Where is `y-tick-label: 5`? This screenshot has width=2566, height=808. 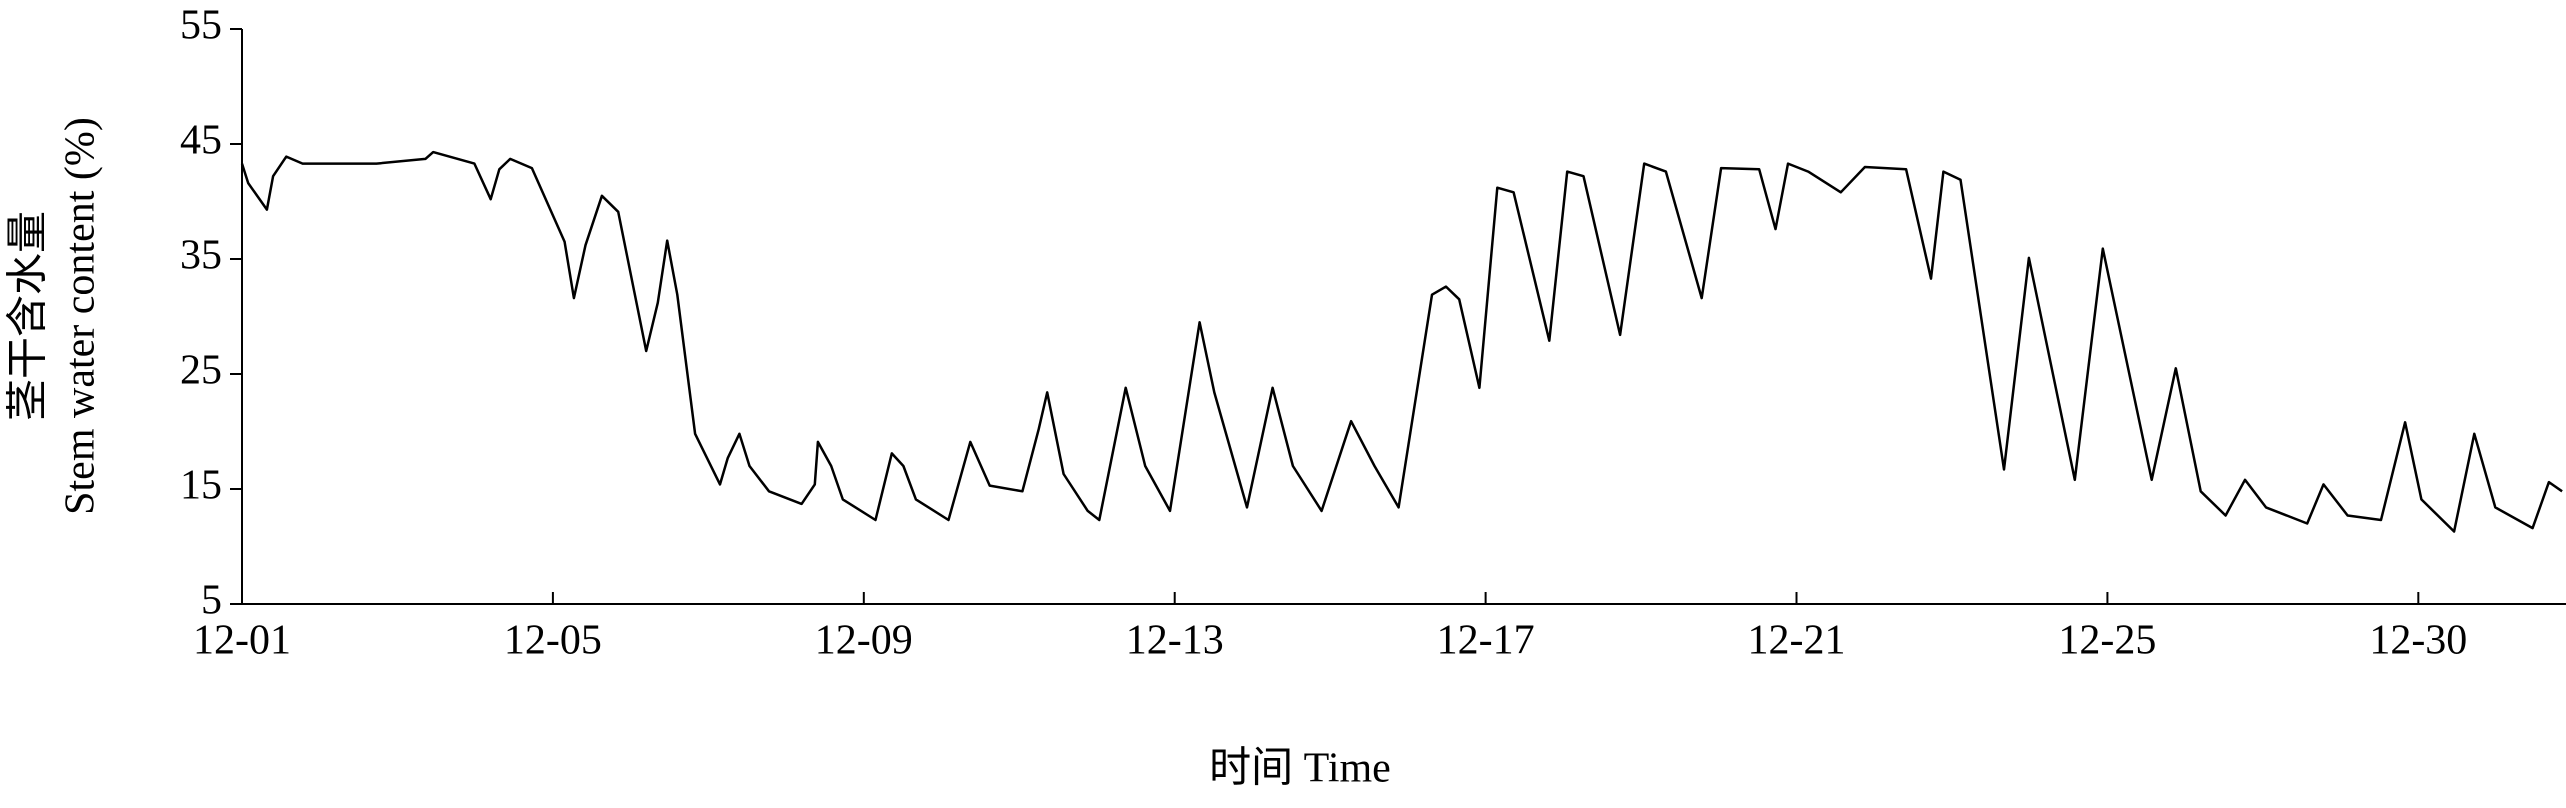
y-tick-label: 5 is located at coordinates (211, 601).